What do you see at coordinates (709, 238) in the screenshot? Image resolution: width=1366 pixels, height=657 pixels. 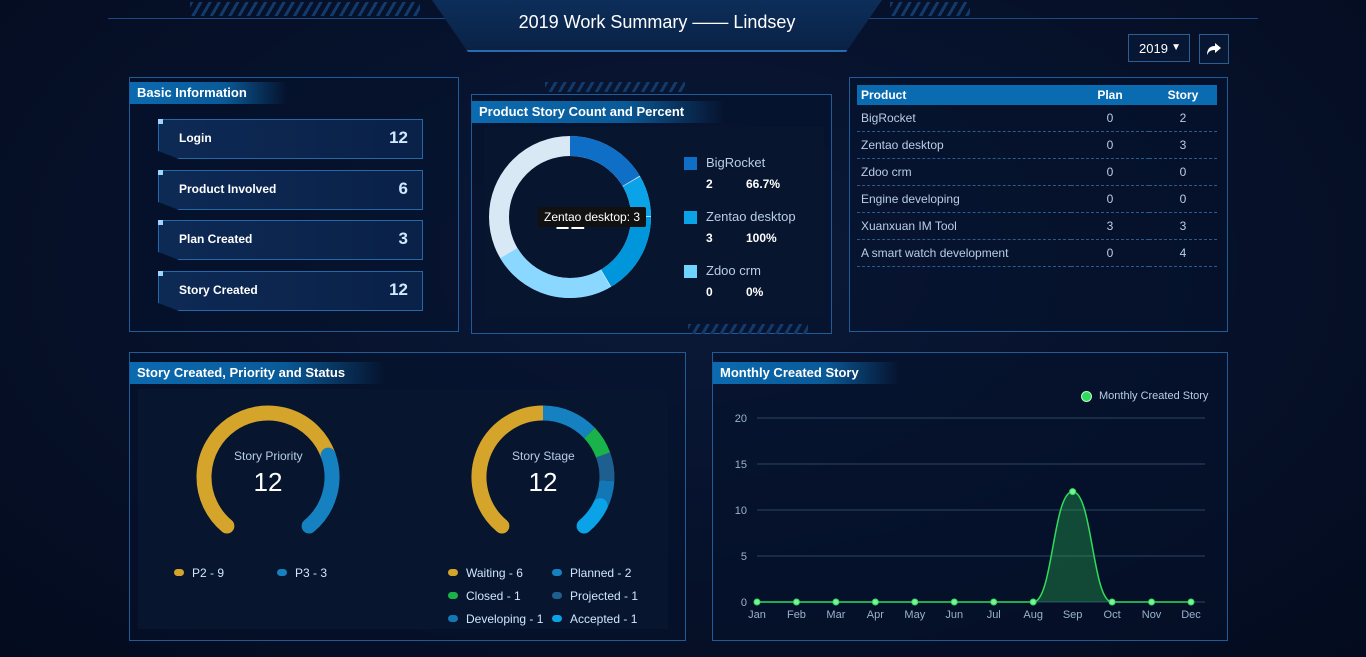 I see `legend-count: 3` at bounding box center [709, 238].